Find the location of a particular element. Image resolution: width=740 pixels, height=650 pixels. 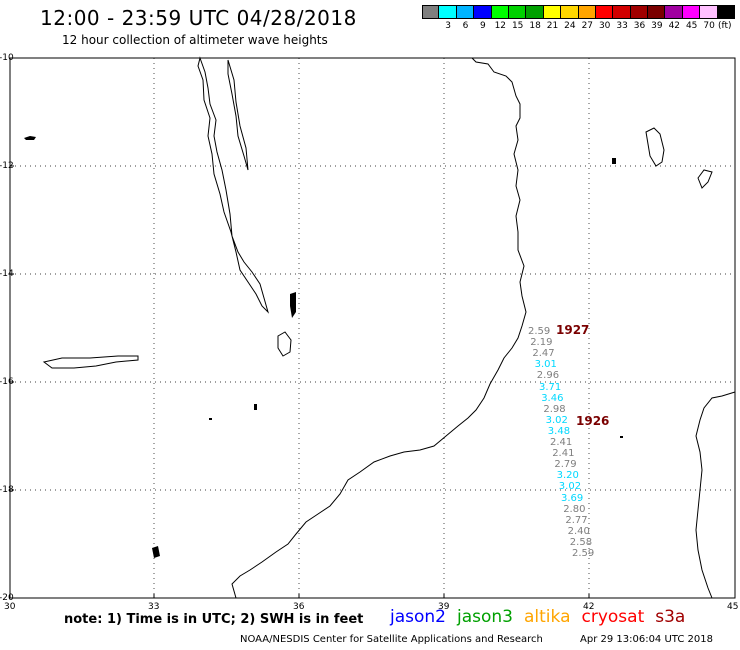

swh-value: 3.01 is located at coordinates (545, 365).